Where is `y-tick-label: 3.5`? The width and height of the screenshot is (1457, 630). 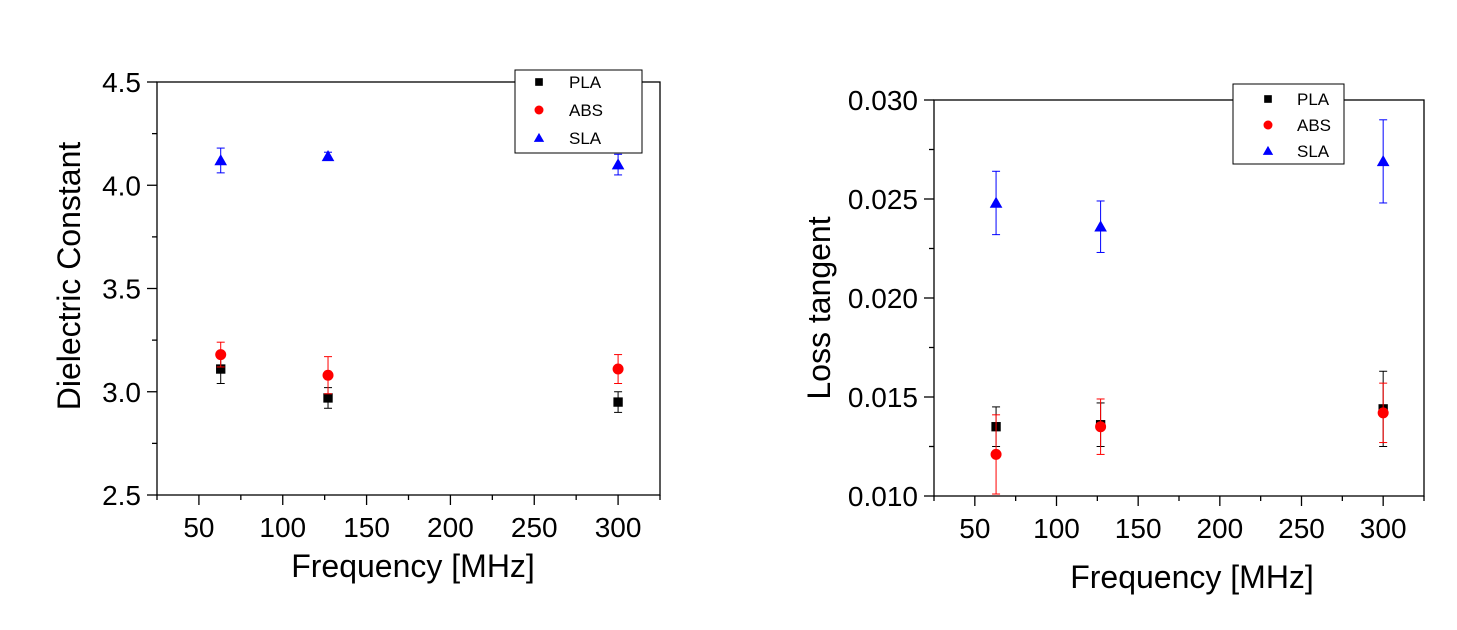 y-tick-label: 3.5 is located at coordinates (121, 289).